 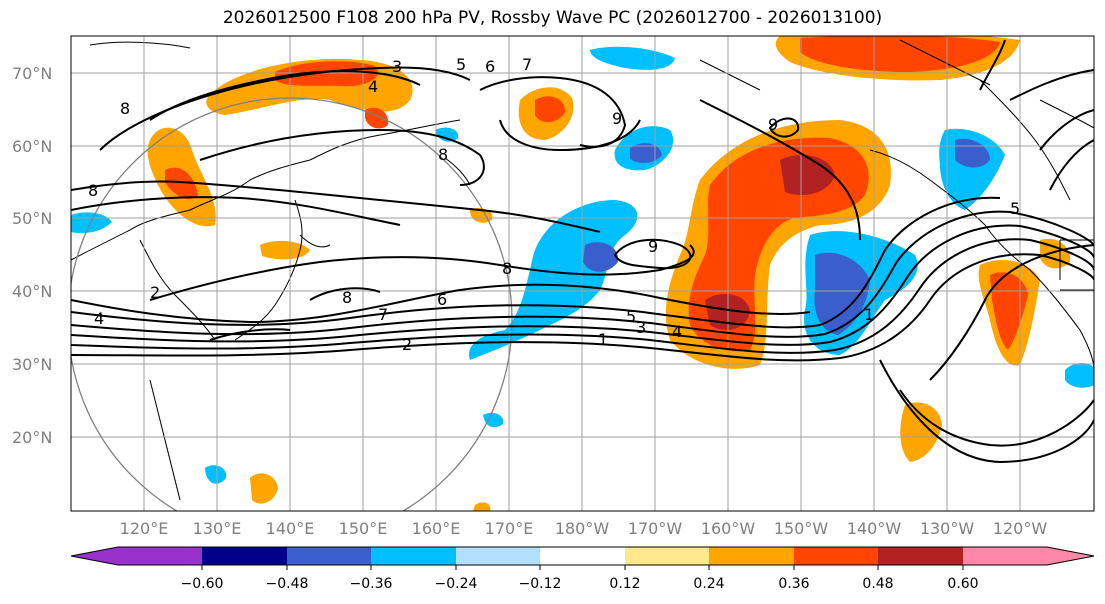 I want to click on colorbar-tick-label: 0.36, so click(x=793, y=584).